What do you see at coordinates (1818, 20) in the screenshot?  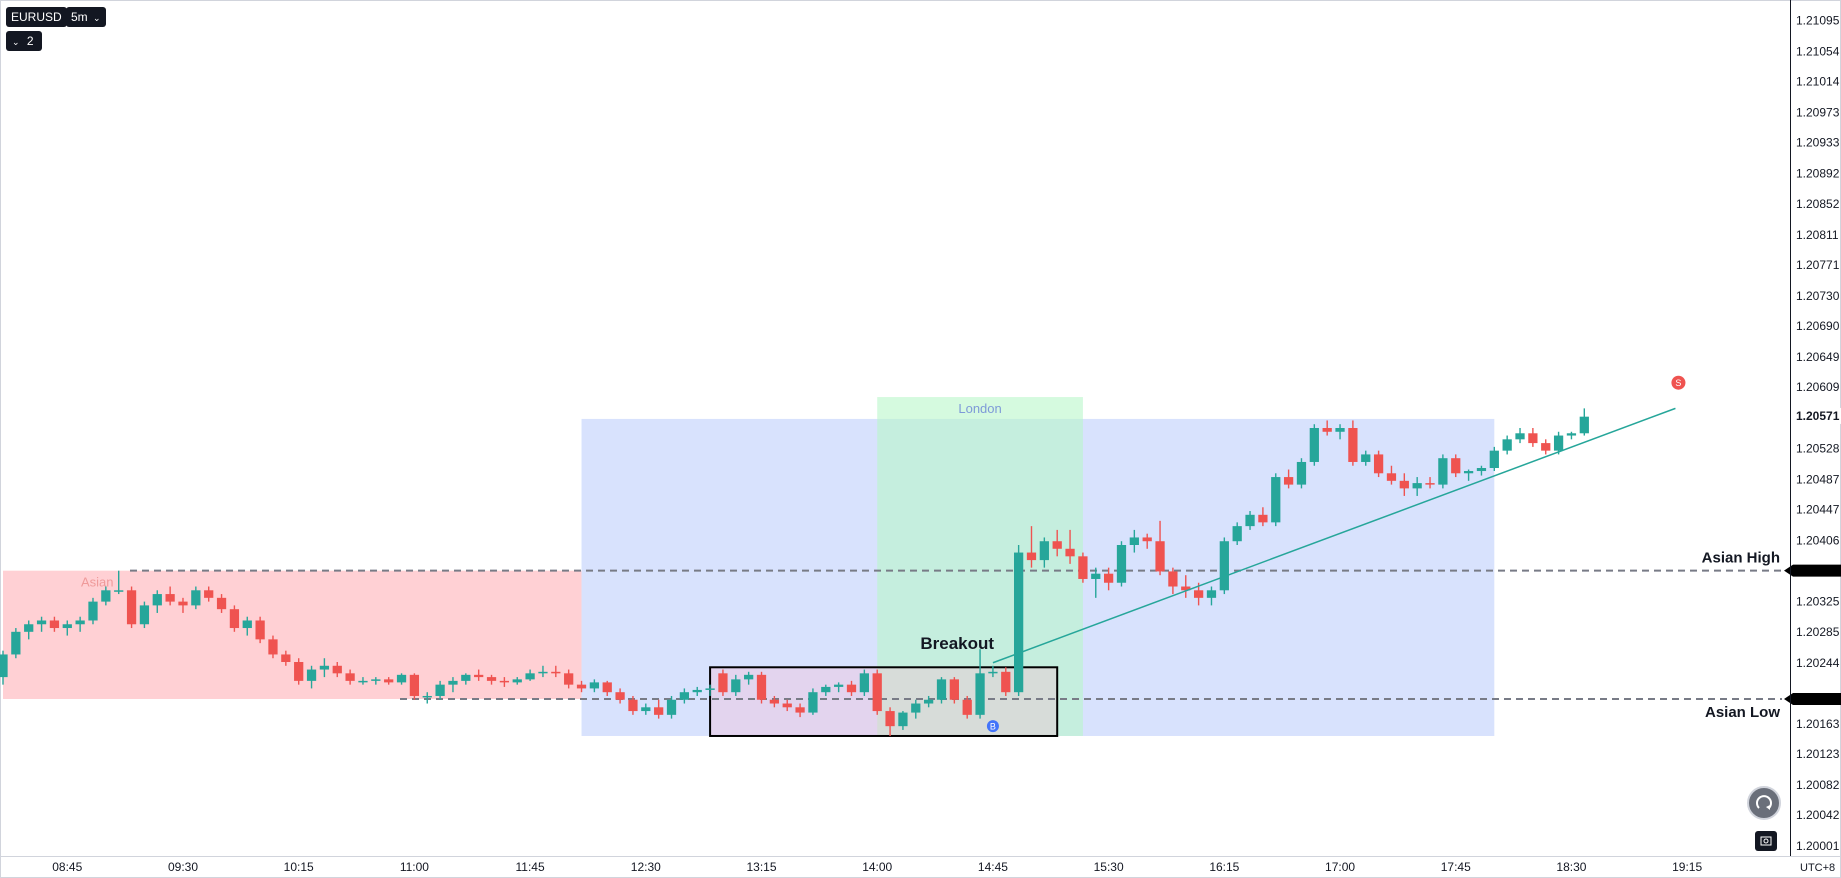 I see `price-tick-label: 1.21095` at bounding box center [1818, 20].